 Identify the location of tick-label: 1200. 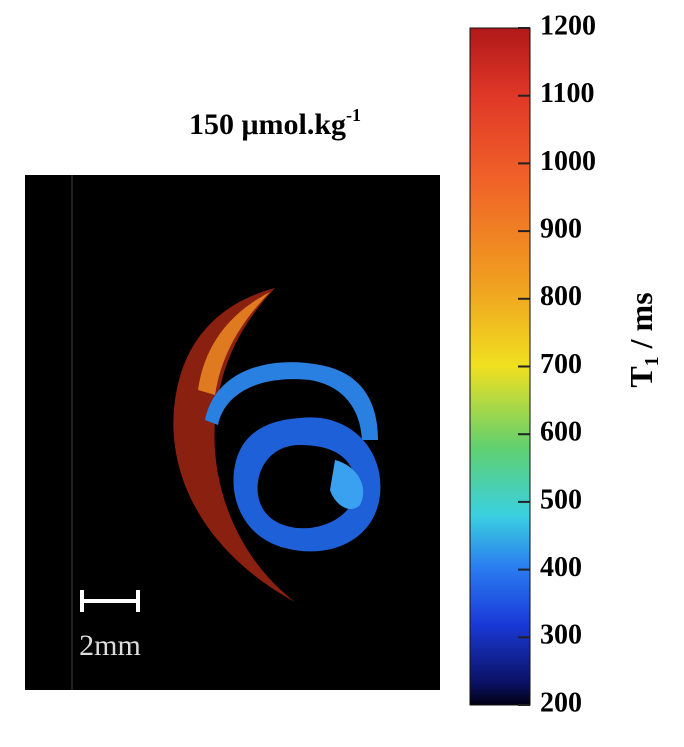
(568, 25).